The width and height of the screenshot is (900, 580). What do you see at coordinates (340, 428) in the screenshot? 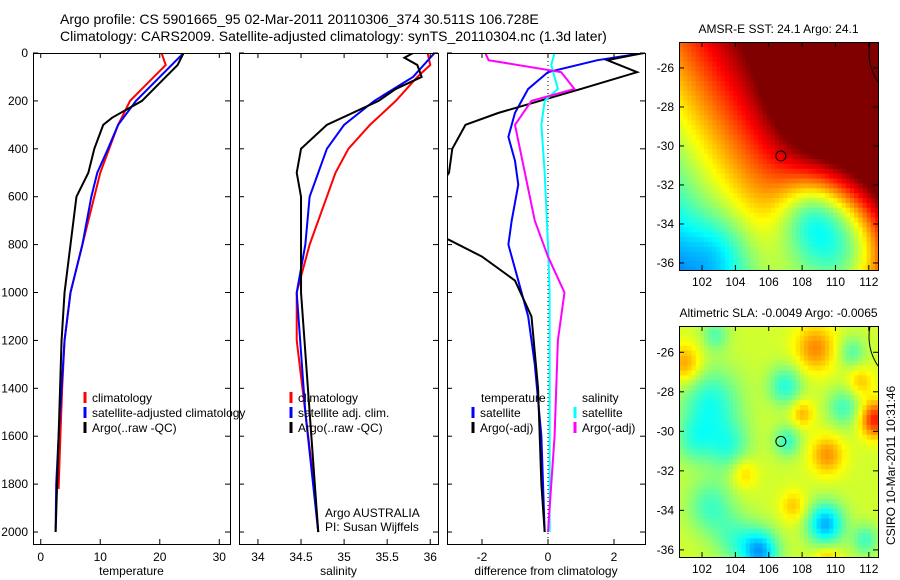
I see `legend-label: Argo(..raw -QC)` at bounding box center [340, 428].